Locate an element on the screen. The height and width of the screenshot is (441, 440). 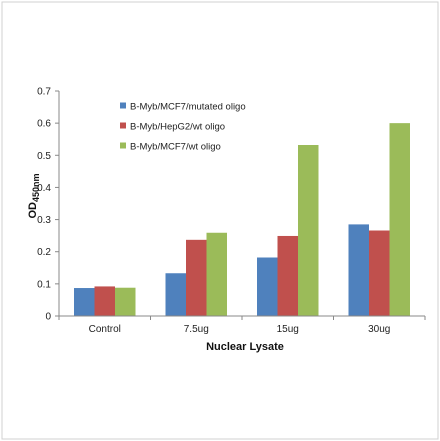
y-ticks-group: 0 0.1 0.2 0.3 0.4 0.5 0.6 0.7 is located at coordinates (48, 205).